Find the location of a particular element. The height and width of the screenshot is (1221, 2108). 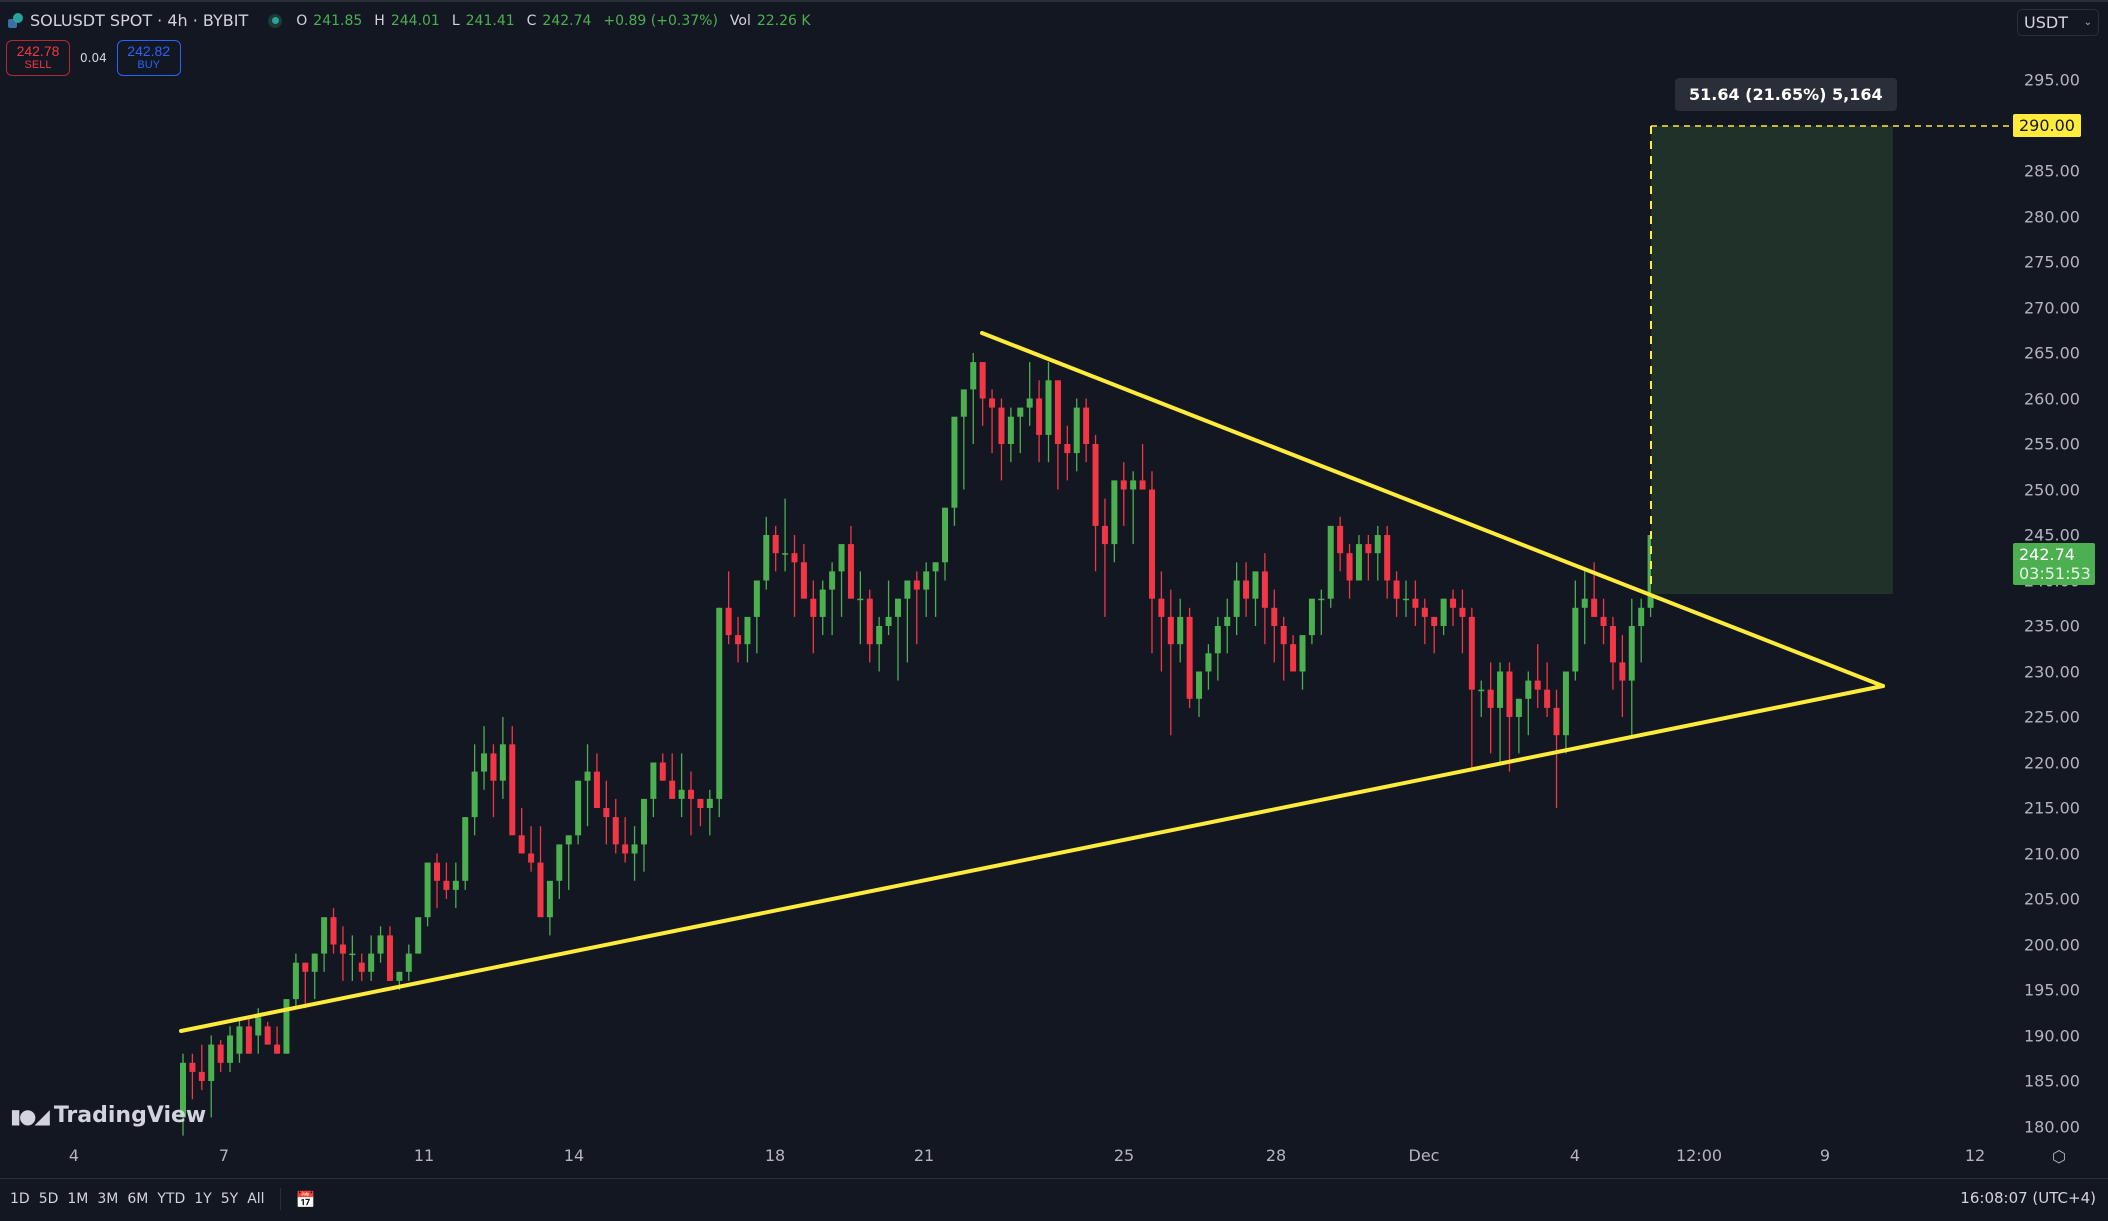

range-3m: 3M is located at coordinates (108, 1199).